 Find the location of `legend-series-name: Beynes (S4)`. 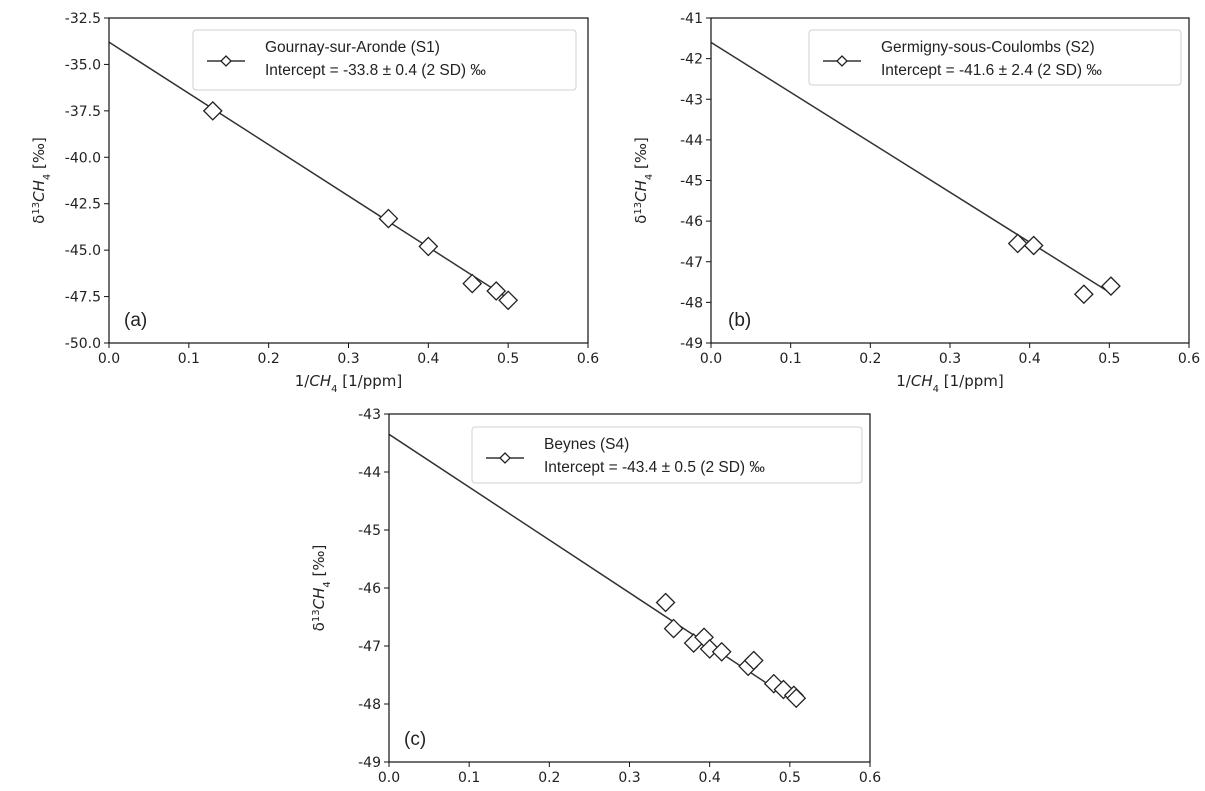

legend-series-name: Beynes (S4) is located at coordinates (586, 444).